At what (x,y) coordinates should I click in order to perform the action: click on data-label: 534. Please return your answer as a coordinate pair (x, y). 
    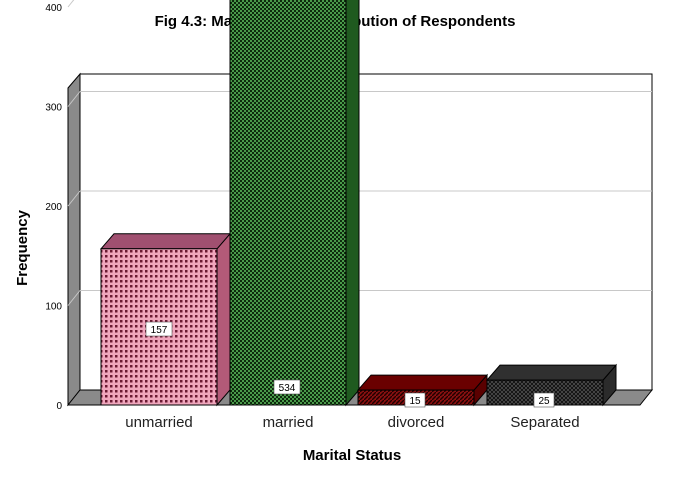
    Looking at the image, I should click on (287, 388).